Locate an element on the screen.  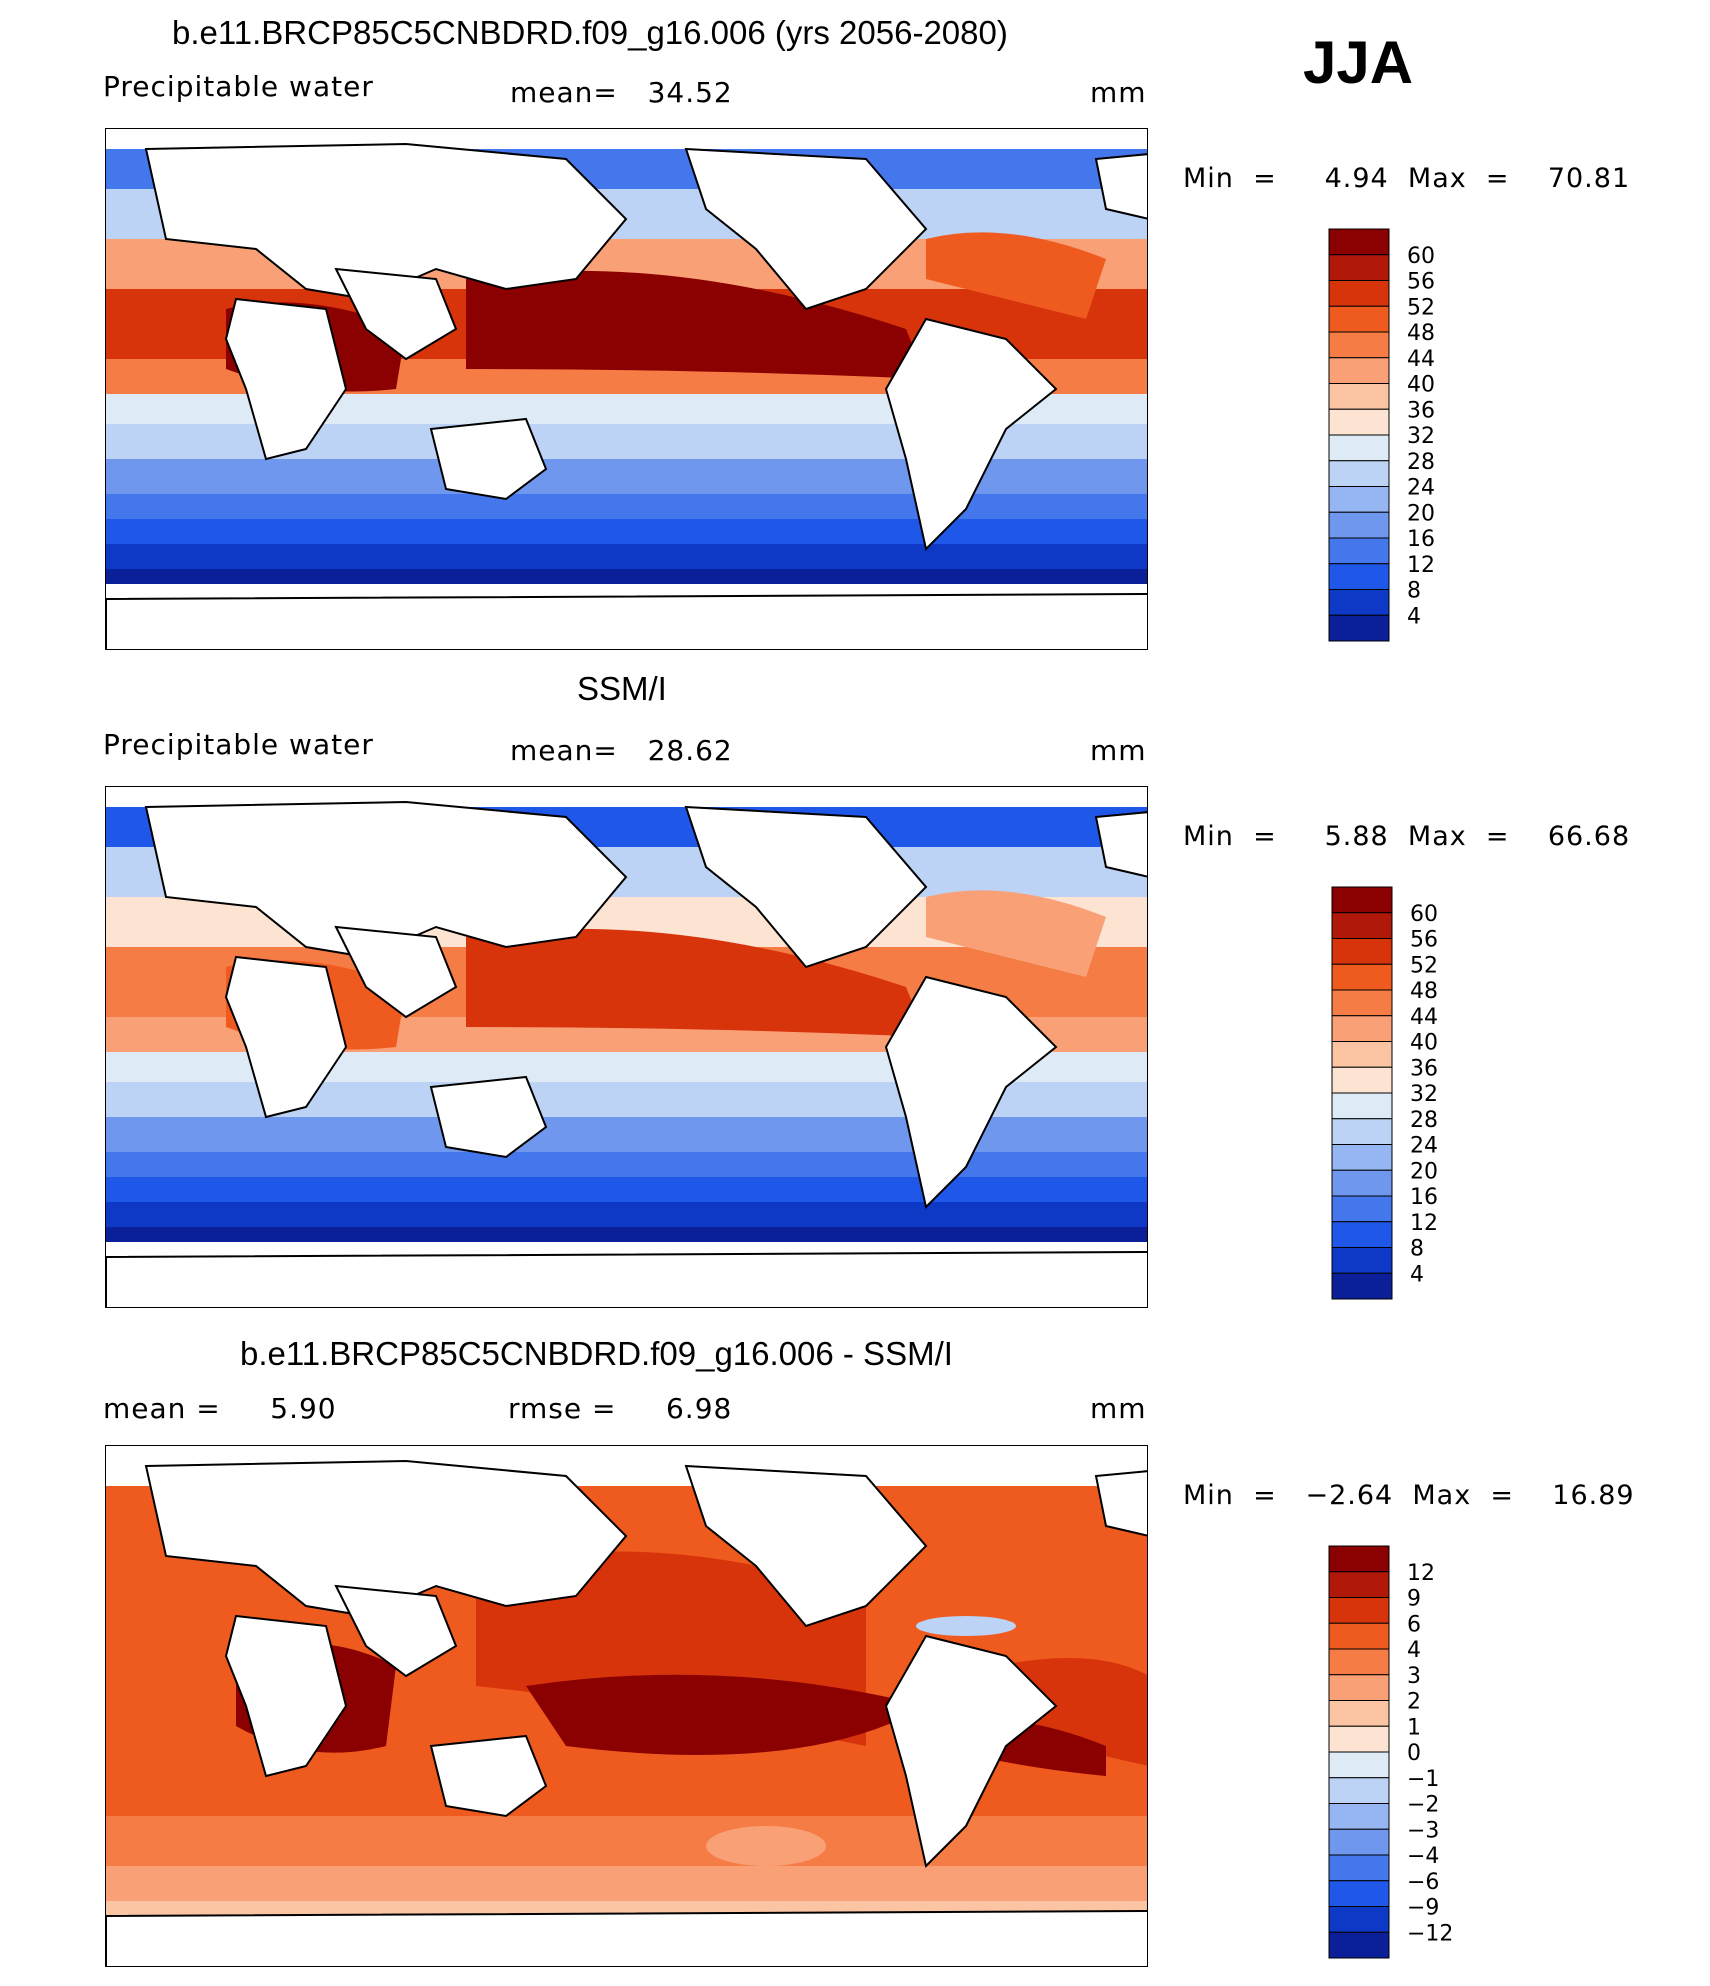
colorbar-tick-label: 1 is located at coordinates (1414, 1727).